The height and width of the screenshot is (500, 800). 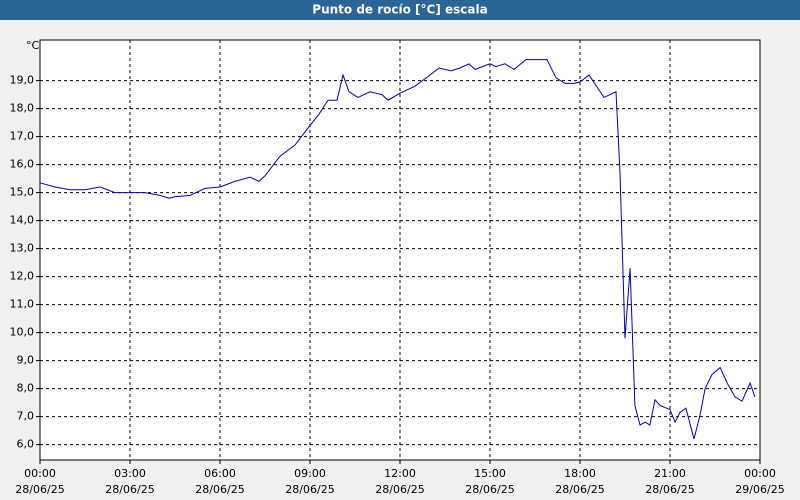 What do you see at coordinates (580, 473) in the screenshot?
I see `x-tick-label: 18:00` at bounding box center [580, 473].